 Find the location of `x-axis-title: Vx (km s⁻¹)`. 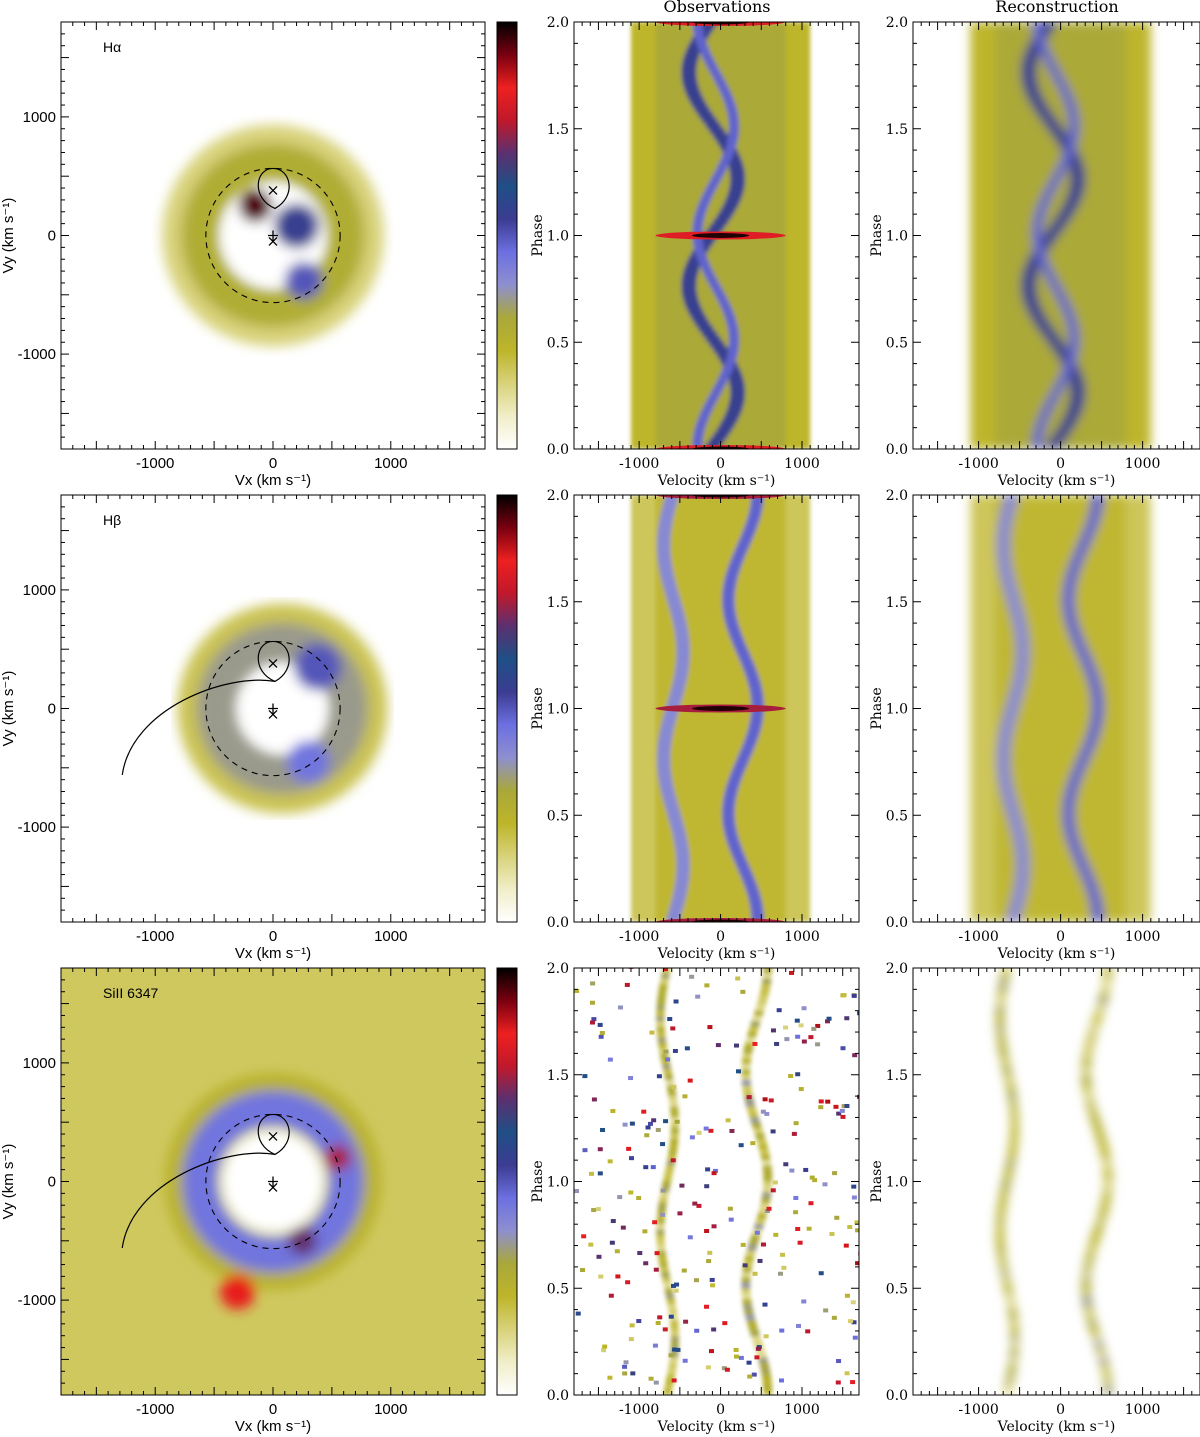

x-axis-title: Vx (km s⁻¹) is located at coordinates (273, 480).